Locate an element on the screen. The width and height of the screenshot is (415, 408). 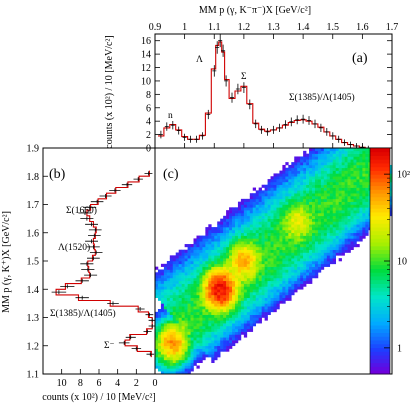
colorbar-tick-label: 10² is located at coordinates (403, 175).